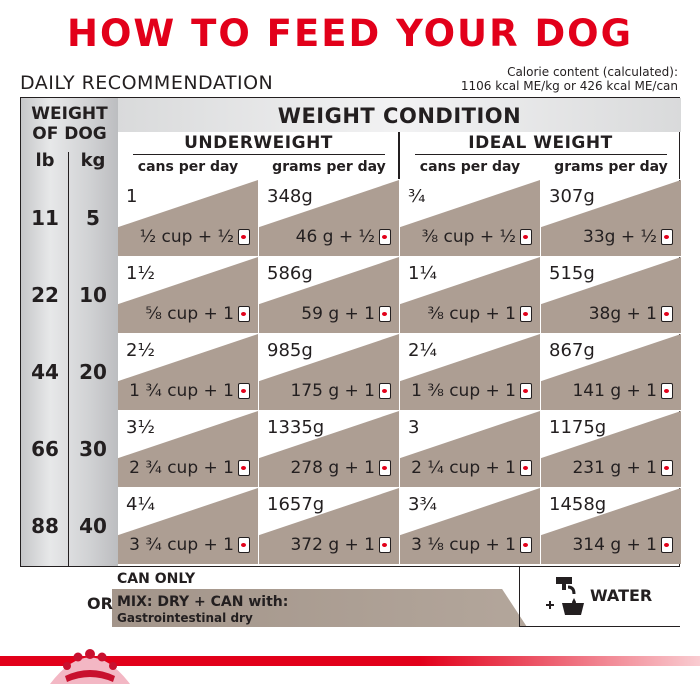 The image size is (700, 700). What do you see at coordinates (69, 134) in the screenshot?
I see `weight-header-line2: OF DOG` at bounding box center [69, 134].